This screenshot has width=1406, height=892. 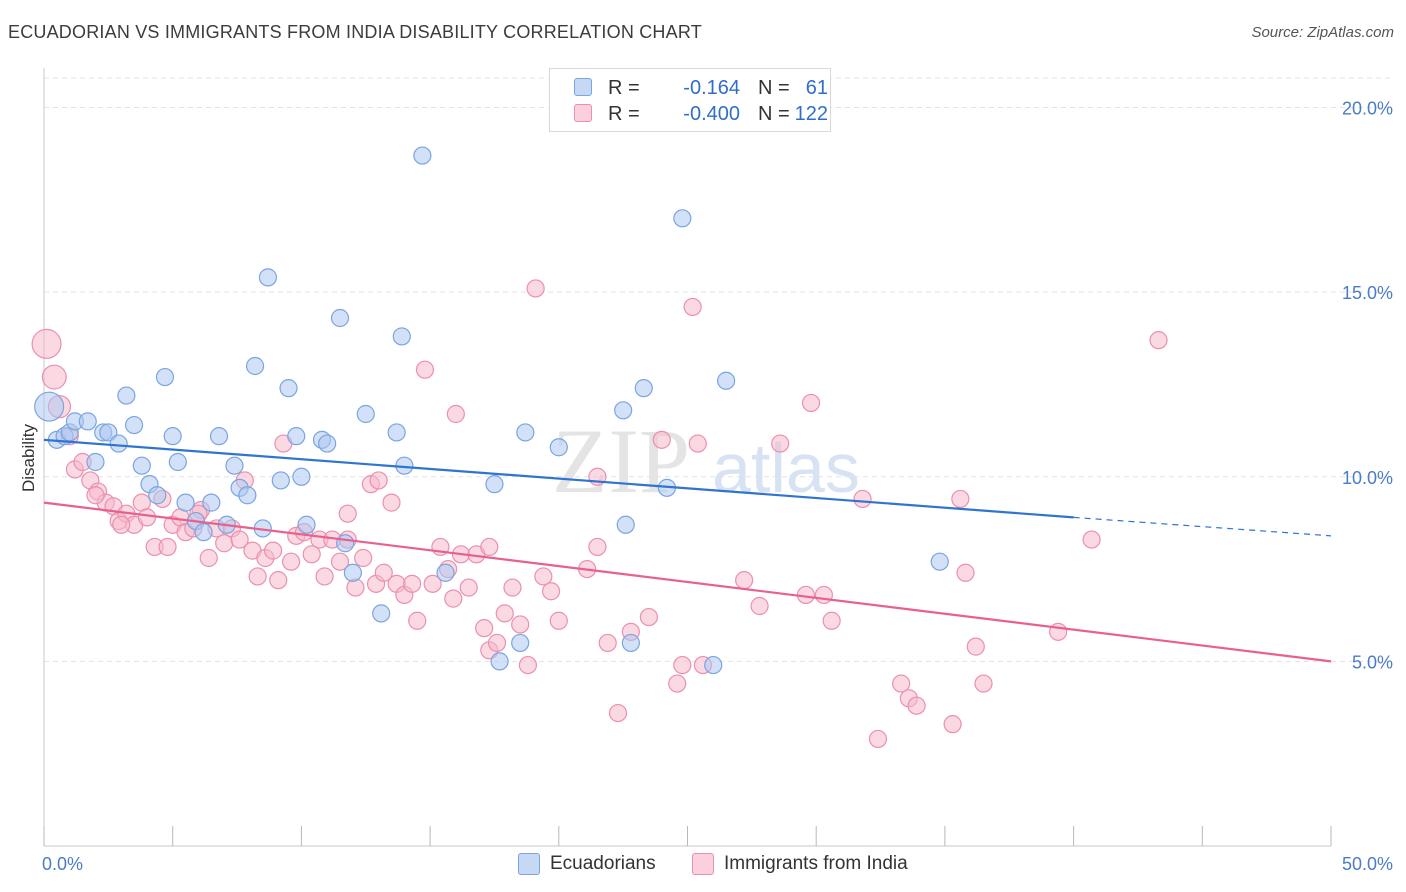 I want to click on y-tick-label: 10.0%, so click(x=1367, y=478).